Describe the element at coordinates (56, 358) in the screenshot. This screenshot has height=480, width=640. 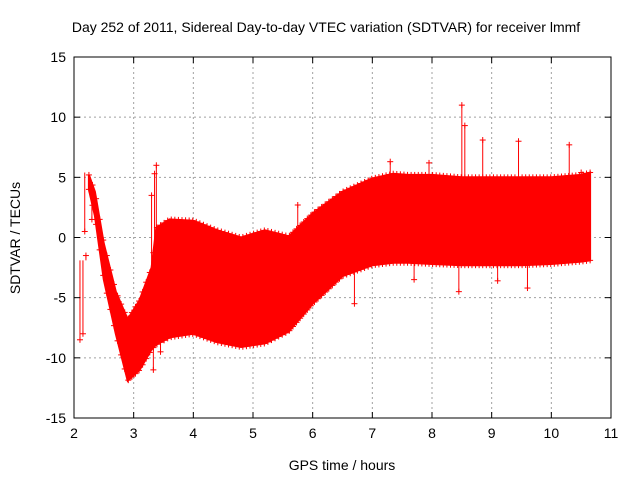
I see `y-tick-label: -10` at that location.